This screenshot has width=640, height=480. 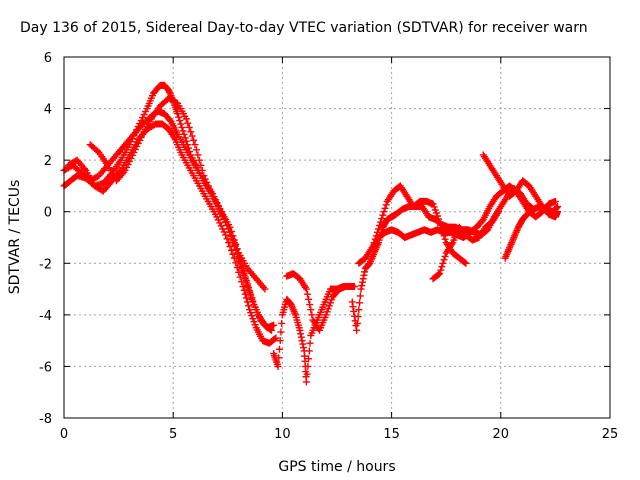 I want to click on series-trace-j, so click(x=466, y=245).